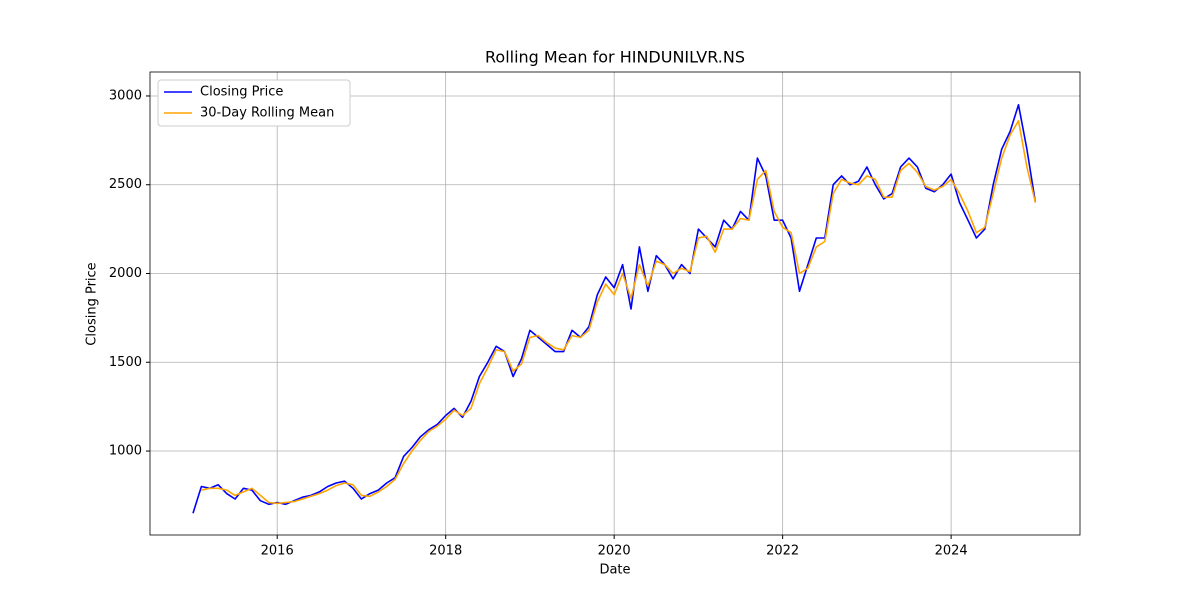  I want to click on x-tick-label: 2016, so click(277, 551).